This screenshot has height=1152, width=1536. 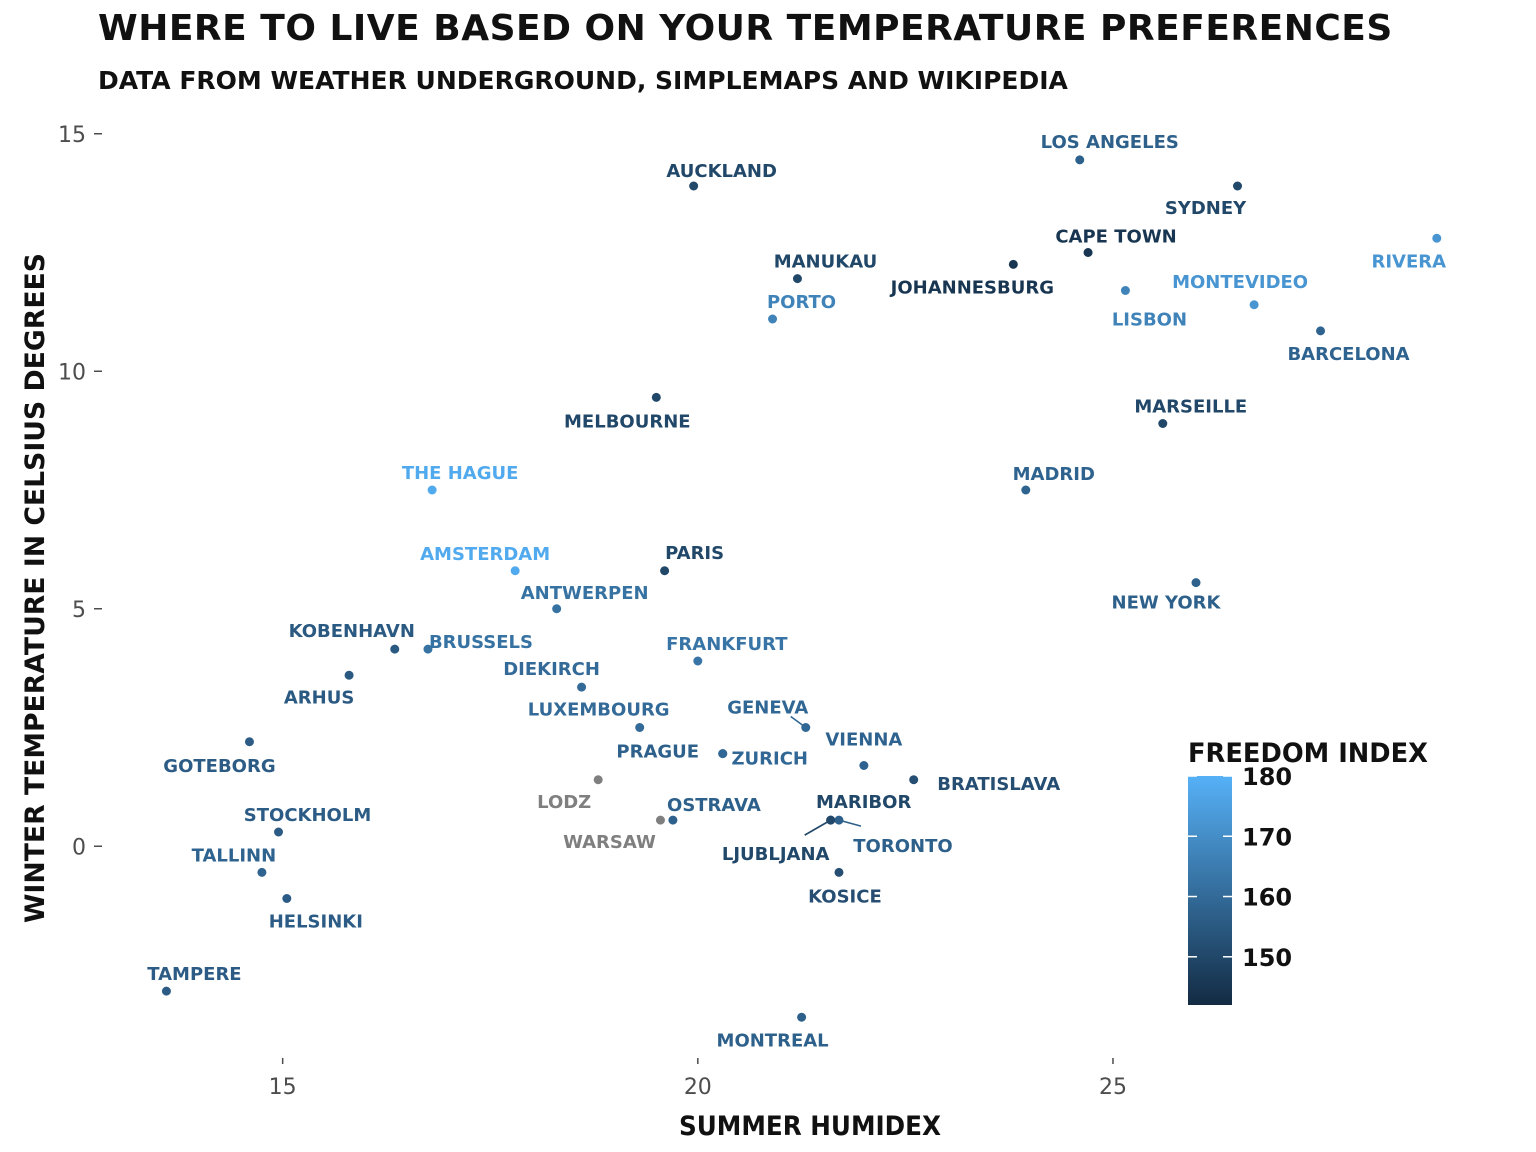 What do you see at coordinates (1321, 331) in the screenshot?
I see `point-barcelona` at bounding box center [1321, 331].